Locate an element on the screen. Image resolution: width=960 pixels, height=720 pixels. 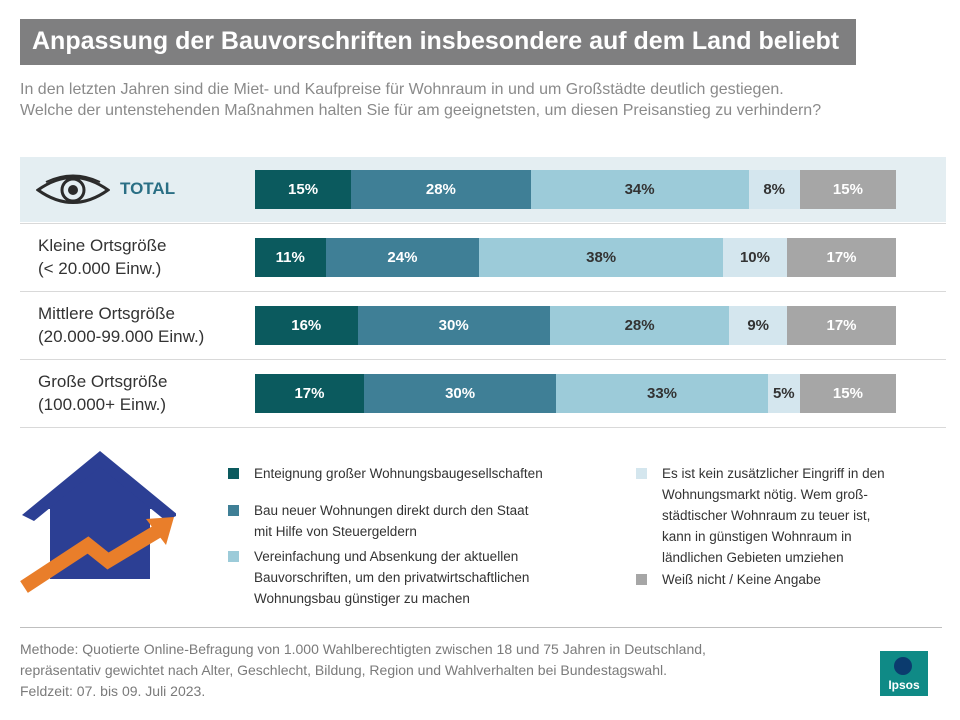
bar-segment: 24% is located at coordinates (402, 257).